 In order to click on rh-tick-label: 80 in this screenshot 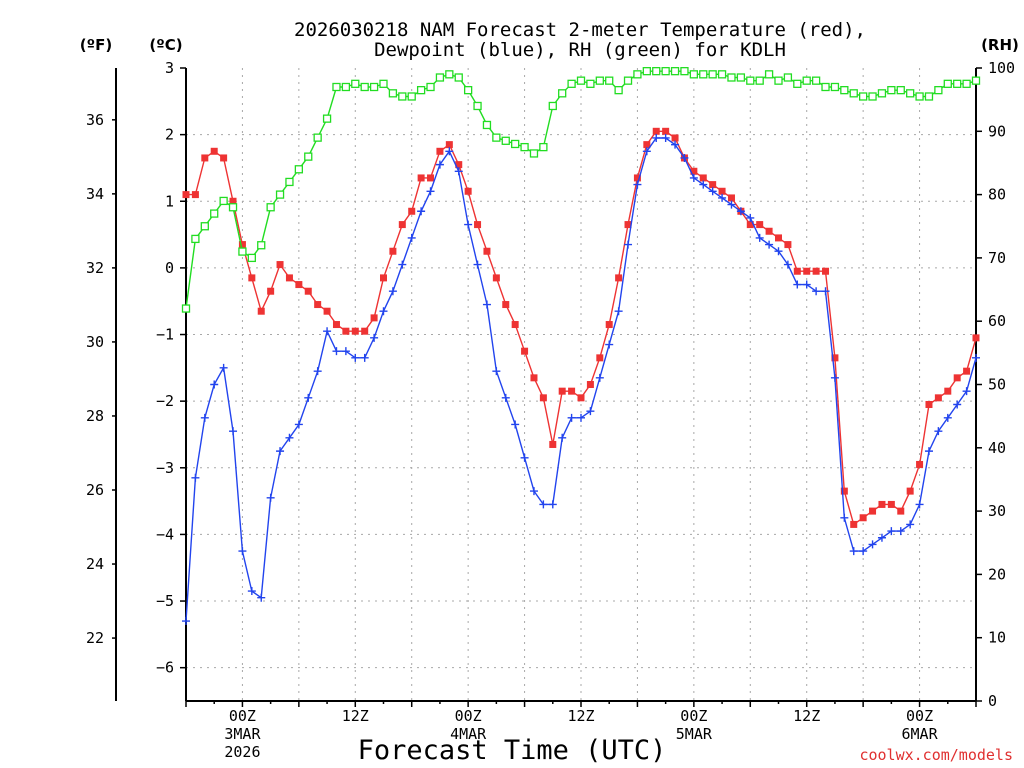, I will do `click(997, 195)`.